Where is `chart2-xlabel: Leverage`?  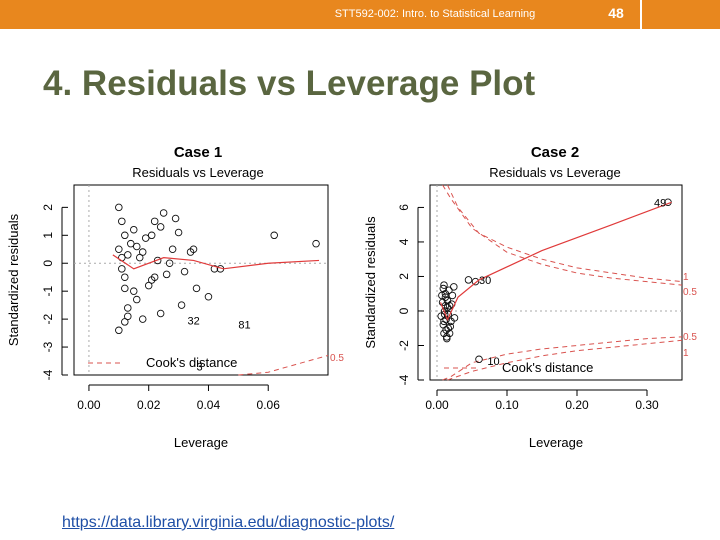
chart2-xlabel: Leverage is located at coordinates (556, 442).